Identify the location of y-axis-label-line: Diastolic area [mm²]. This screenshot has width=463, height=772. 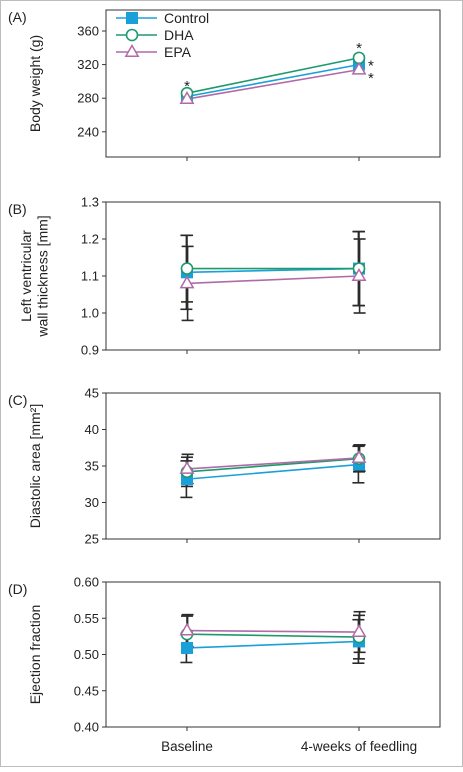
(35, 466).